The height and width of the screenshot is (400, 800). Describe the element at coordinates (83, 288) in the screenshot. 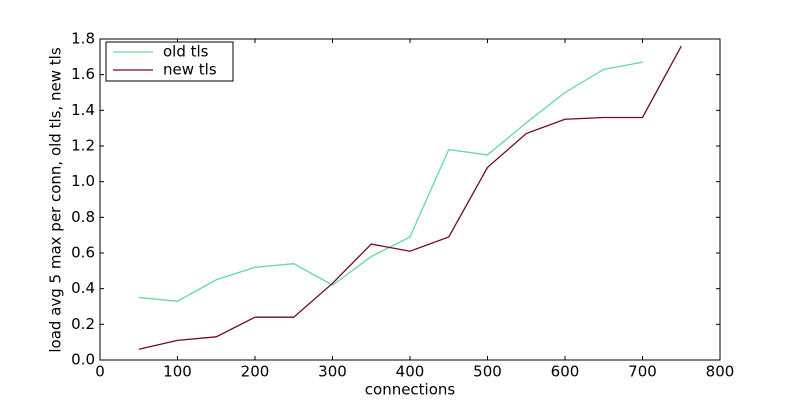

I see `y-tick-label: 0.4` at that location.